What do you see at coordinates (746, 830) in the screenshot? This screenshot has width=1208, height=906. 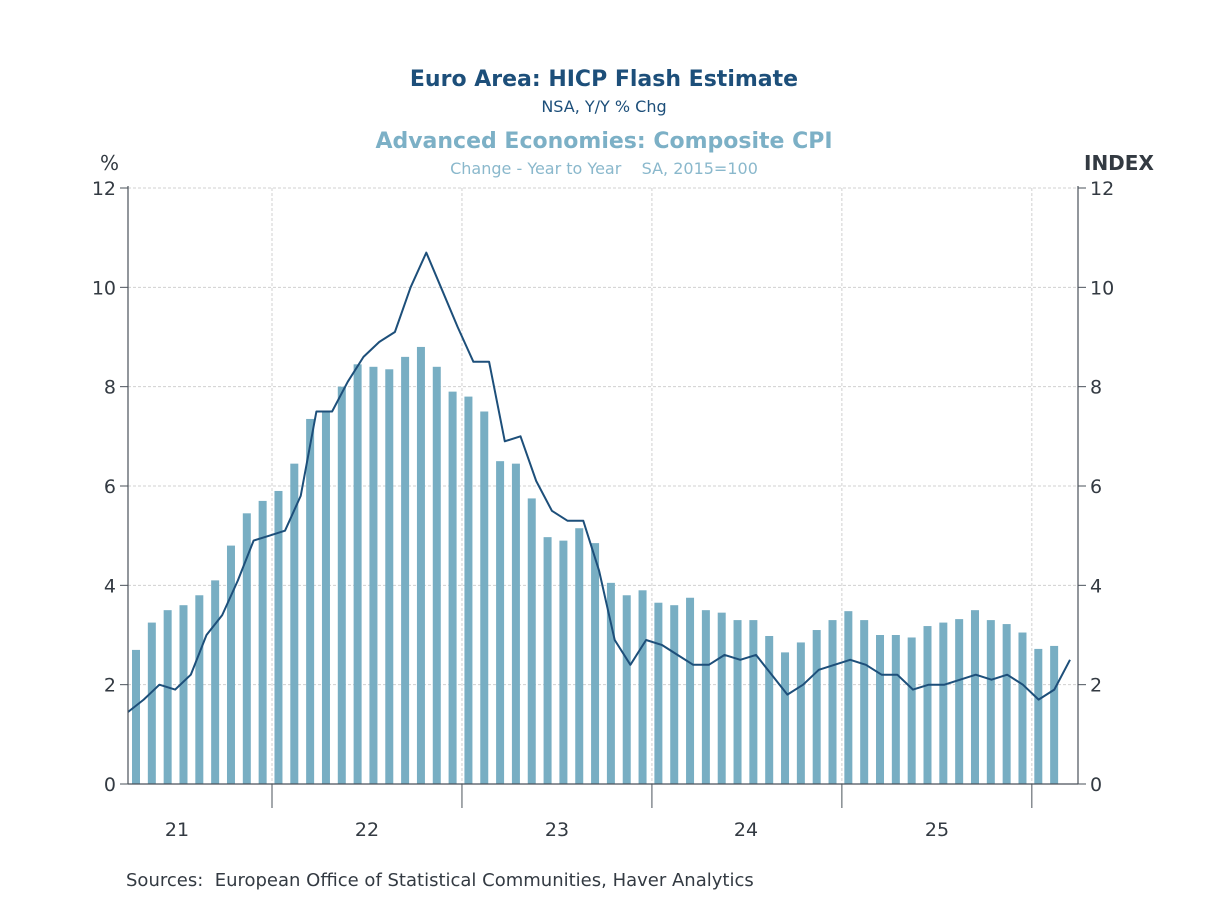 I see `x-tick-label: 24` at bounding box center [746, 830].